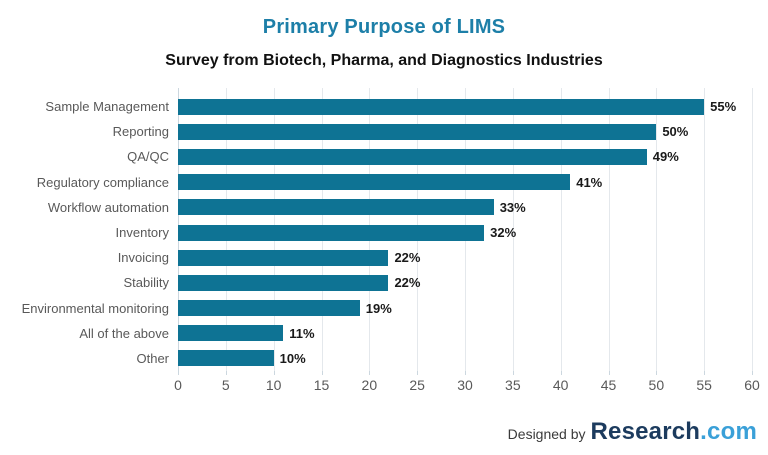  Describe the element at coordinates (435, 257) in the screenshot. I see `bar-row: Invoicing 22%` at that location.